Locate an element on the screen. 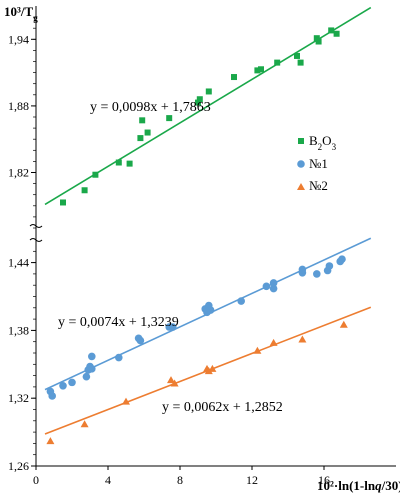 The image size is (400, 500). legend-marker-no2 is located at coordinates (301, 186).